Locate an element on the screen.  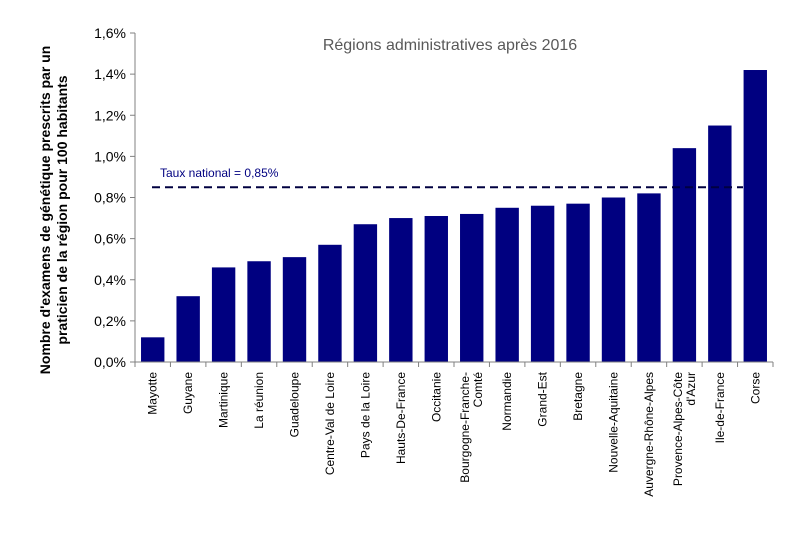
x-tick-label: Hauts-De-France is located at coordinates (401, 418).